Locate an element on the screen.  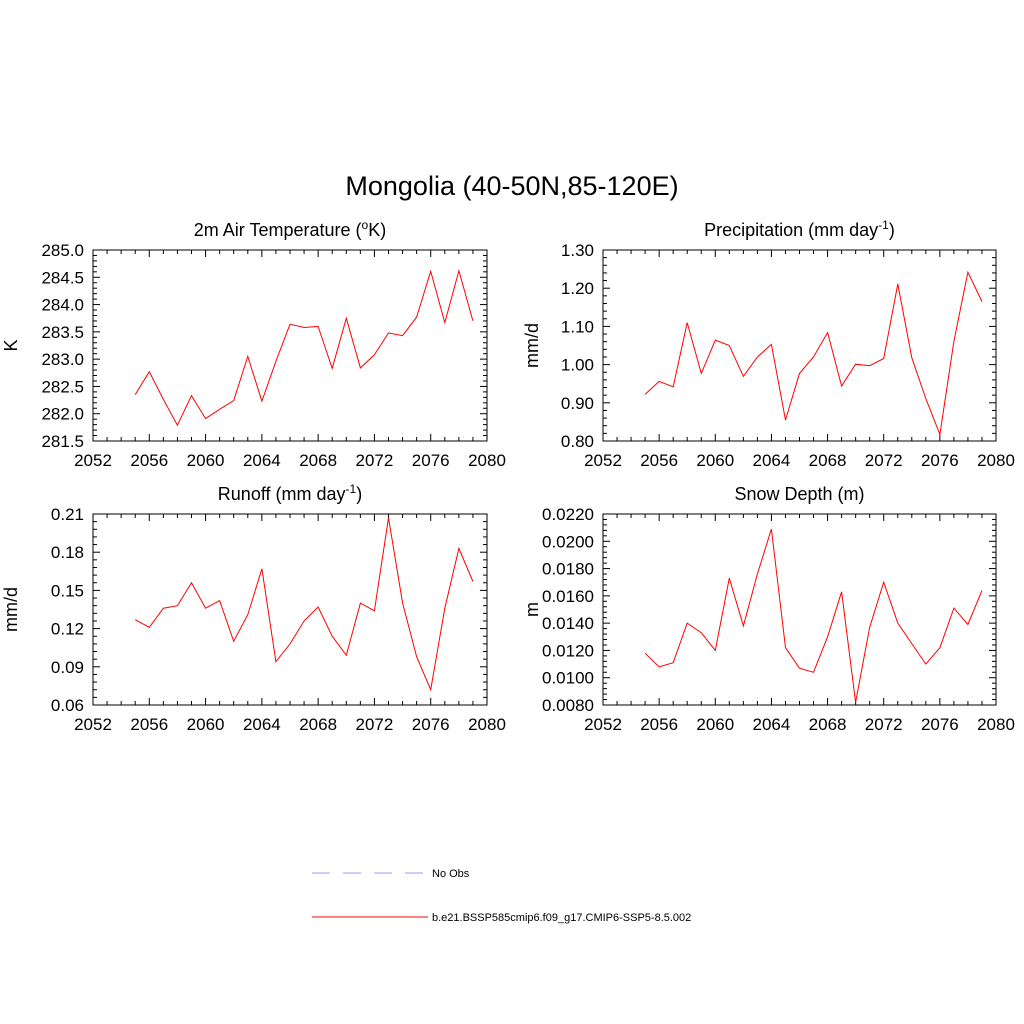
y-tick-label: 0.0120 is located at coordinates (568, 650).